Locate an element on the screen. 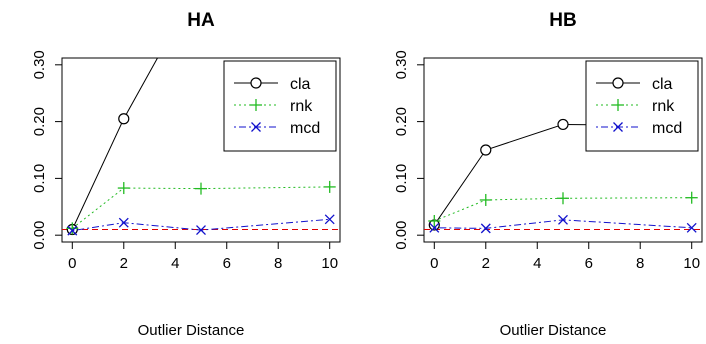 Image resolution: width=706 pixels, height=344 pixels. series-point-hb-mcd-2-b is located at coordinates (563, 219).